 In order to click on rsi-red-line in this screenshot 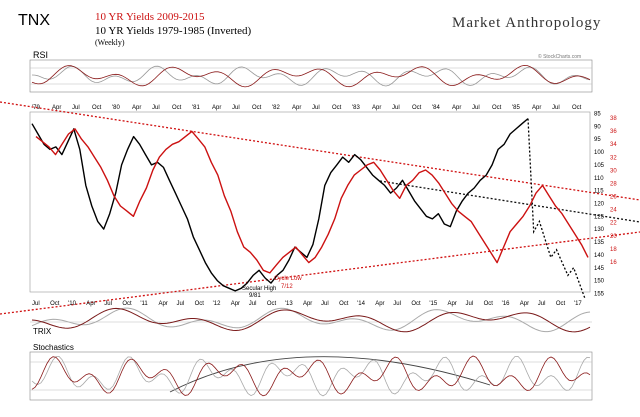, I will do `click(311, 76)`.